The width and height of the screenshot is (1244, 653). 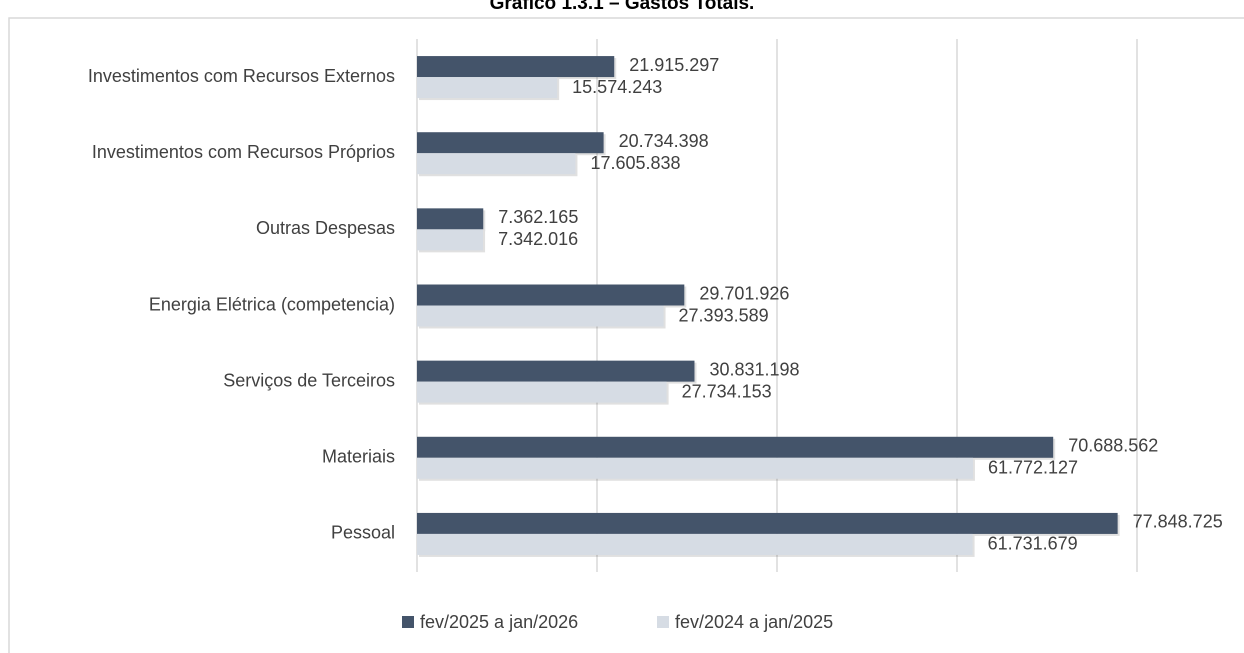 What do you see at coordinates (499, 622) in the screenshot?
I see `legend-label: fev/2025 a jan/2026` at bounding box center [499, 622].